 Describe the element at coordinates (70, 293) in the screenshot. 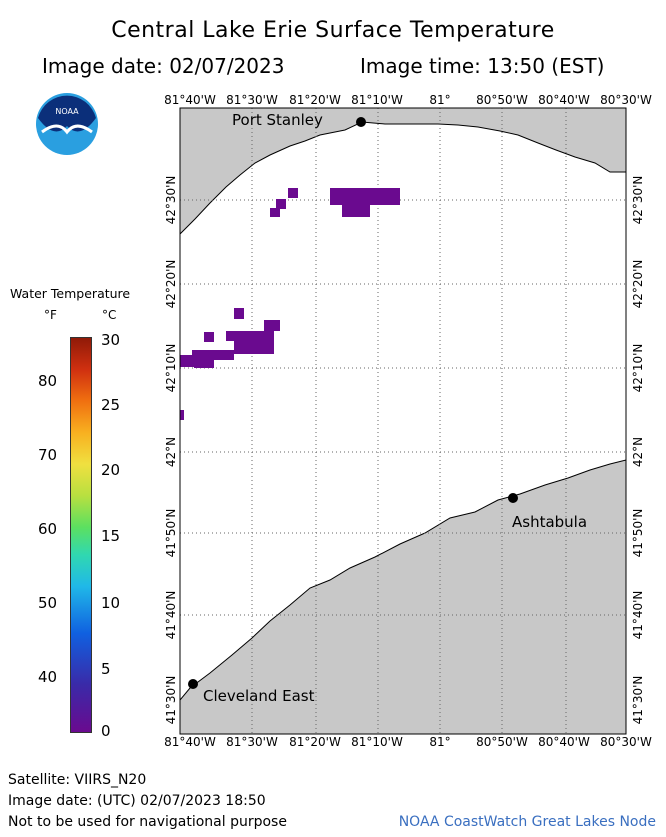

I see `legend-title: Water Temperature` at that location.